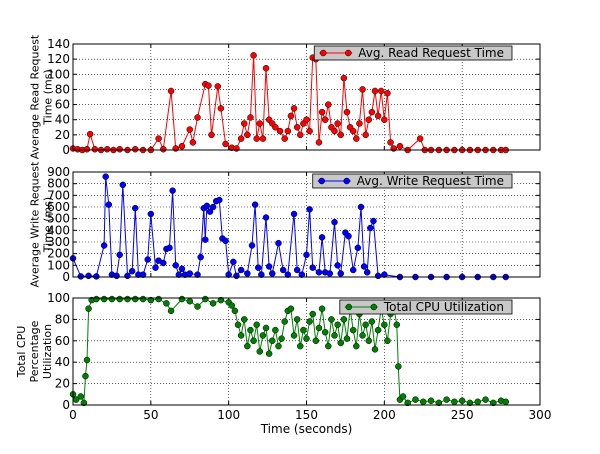 The width and height of the screenshot is (600, 454). Describe the element at coordinates (412, 181) in the screenshot. I see `legend: Avg. Write Request Time` at that location.